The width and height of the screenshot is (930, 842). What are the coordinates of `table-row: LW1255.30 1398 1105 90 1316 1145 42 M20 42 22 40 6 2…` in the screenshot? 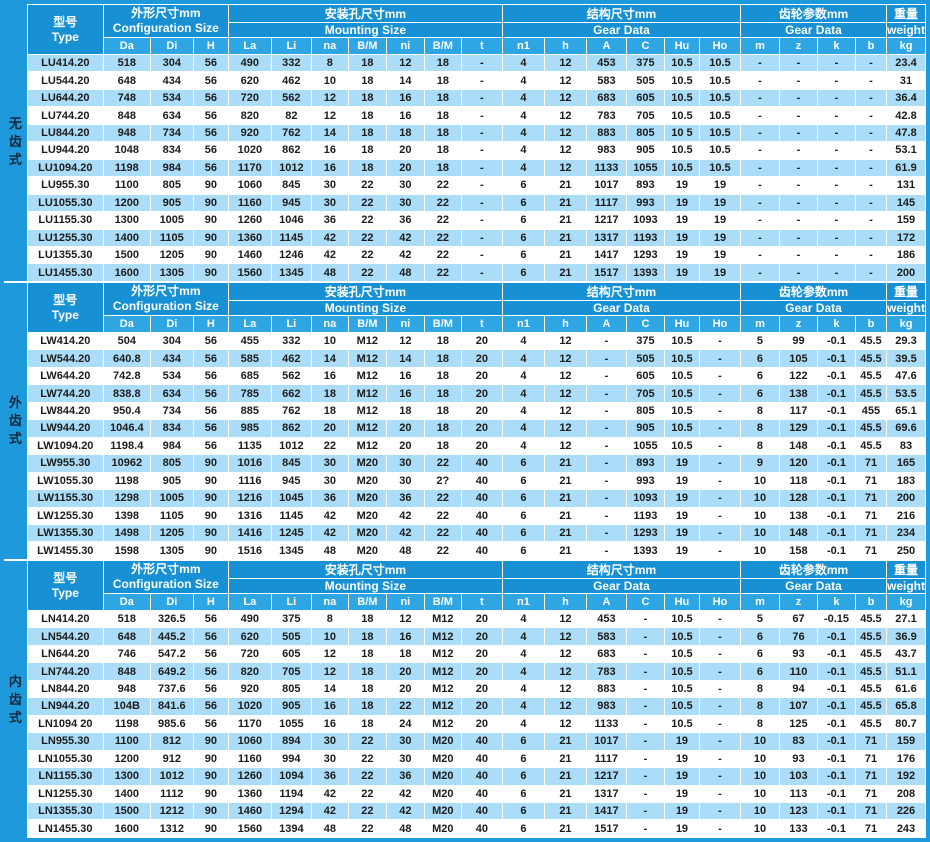 It's located at (476, 515).